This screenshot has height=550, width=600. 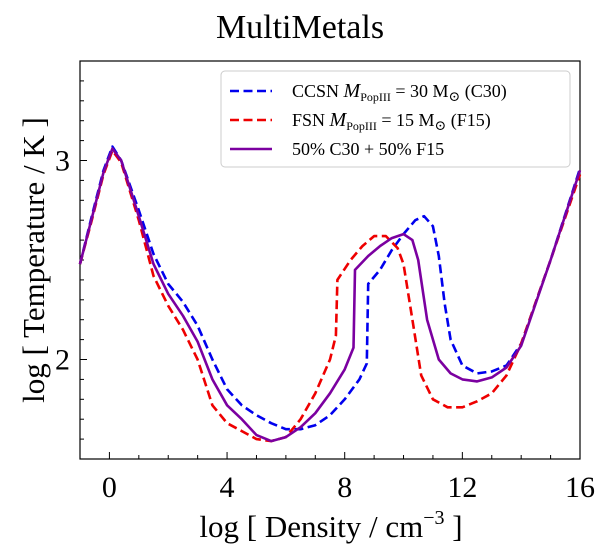 What do you see at coordinates (33, 260) in the screenshot?
I see `y-axis-label: log [ Temperature / K ]` at bounding box center [33, 260].